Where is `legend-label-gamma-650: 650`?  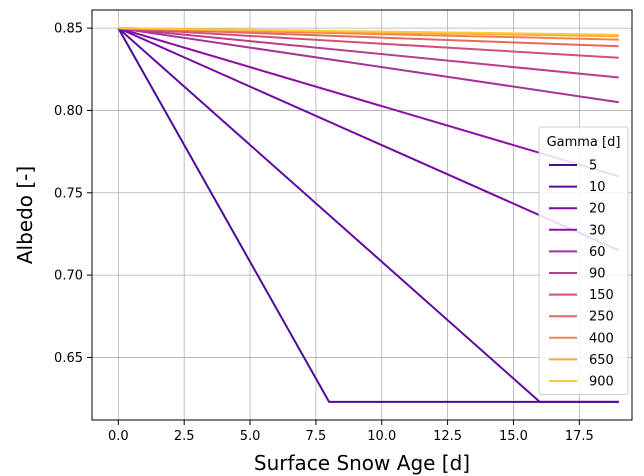 legend-label-gamma-650: 650 is located at coordinates (601, 360).